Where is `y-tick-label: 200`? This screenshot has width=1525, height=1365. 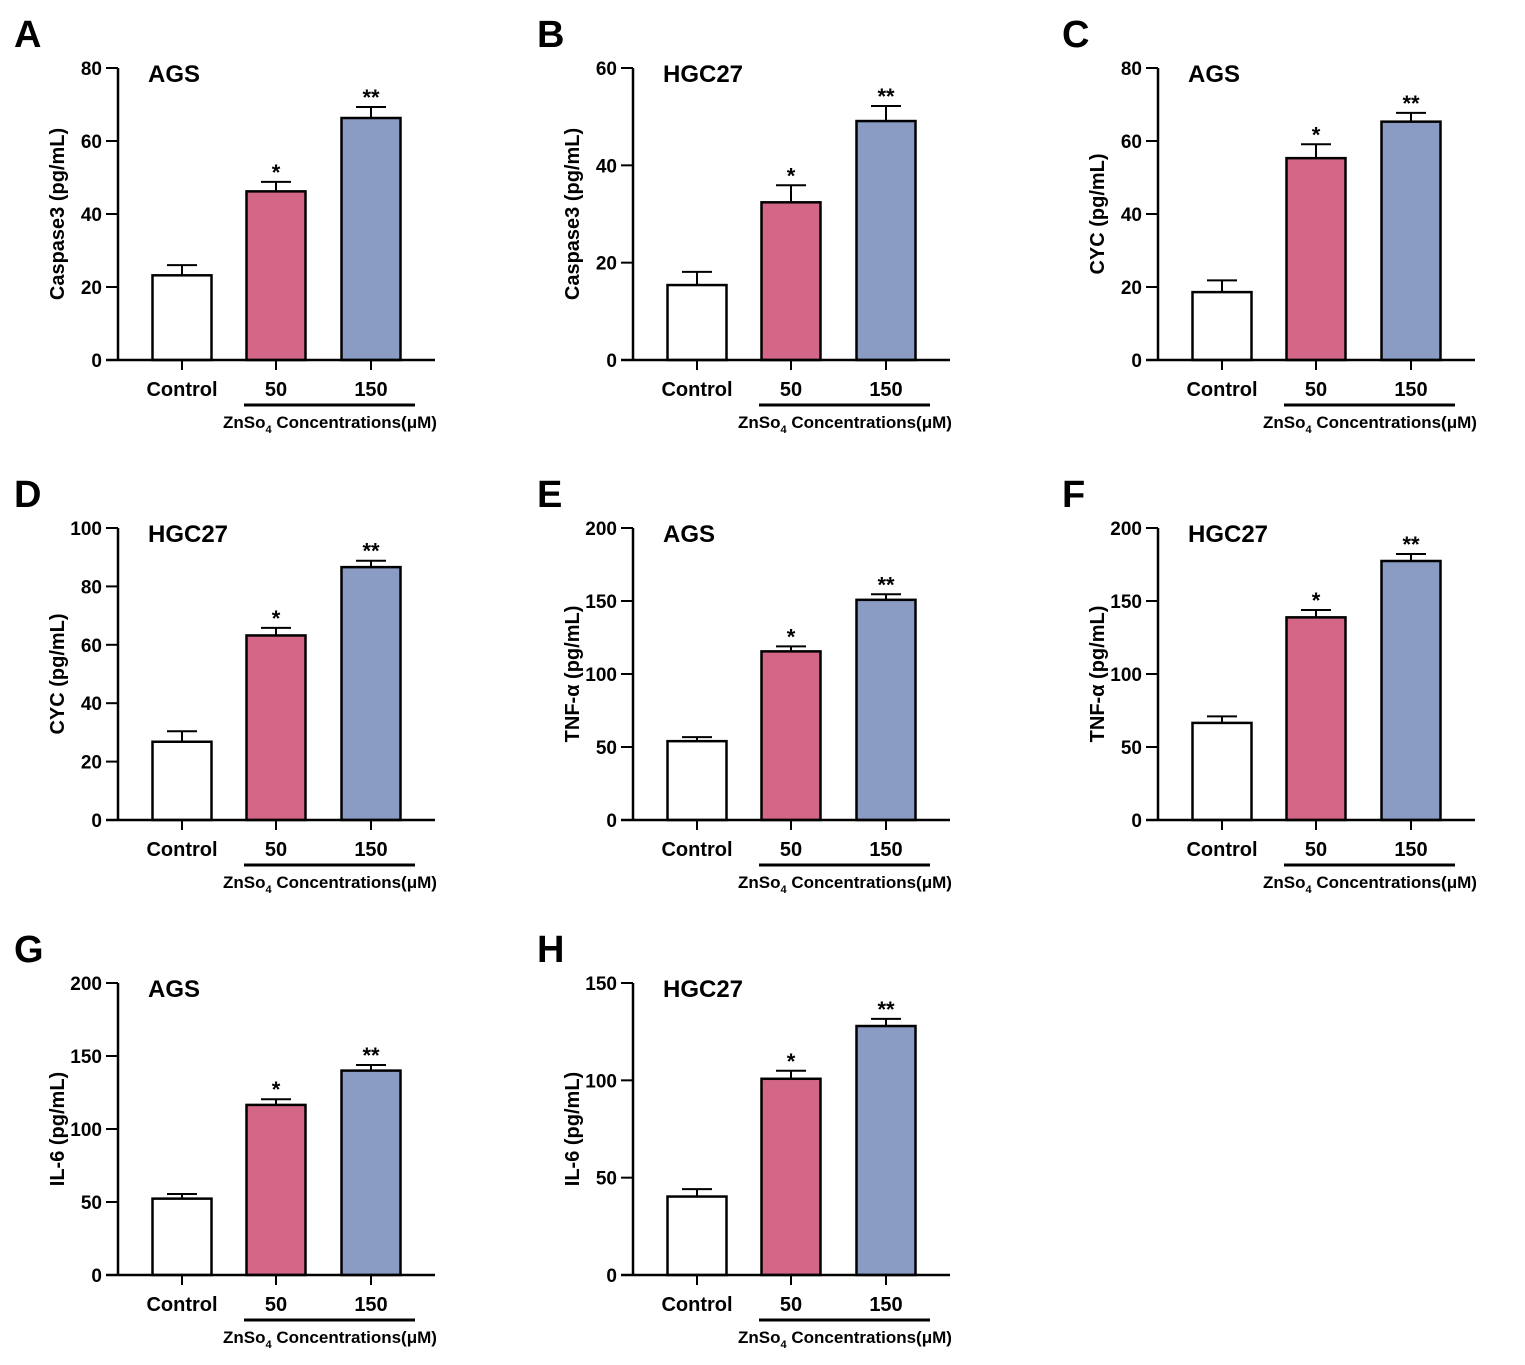
y-tick-label: 200 is located at coordinates (86, 984).